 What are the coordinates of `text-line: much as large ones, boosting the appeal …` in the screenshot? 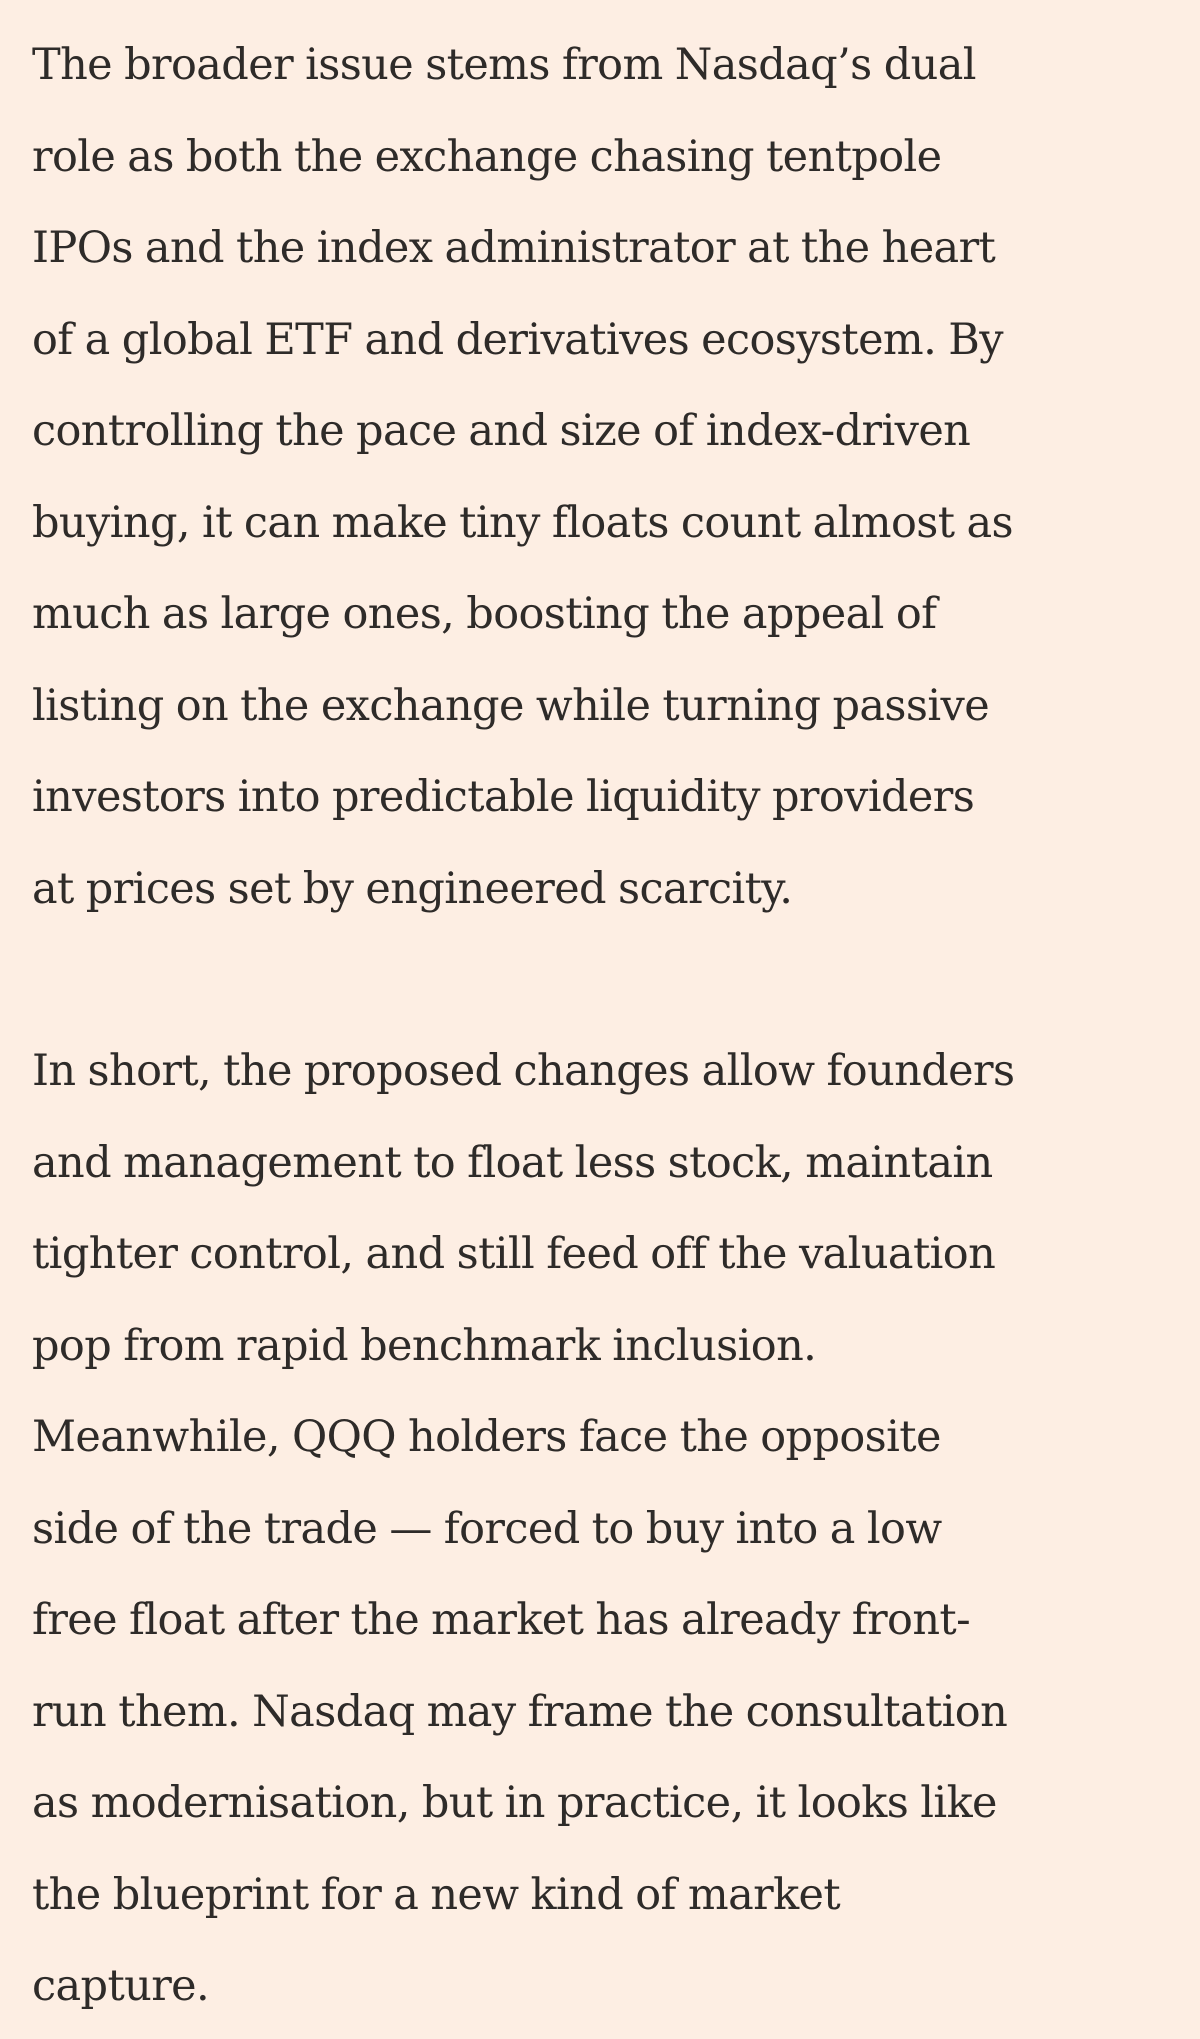 It's located at (484, 614).